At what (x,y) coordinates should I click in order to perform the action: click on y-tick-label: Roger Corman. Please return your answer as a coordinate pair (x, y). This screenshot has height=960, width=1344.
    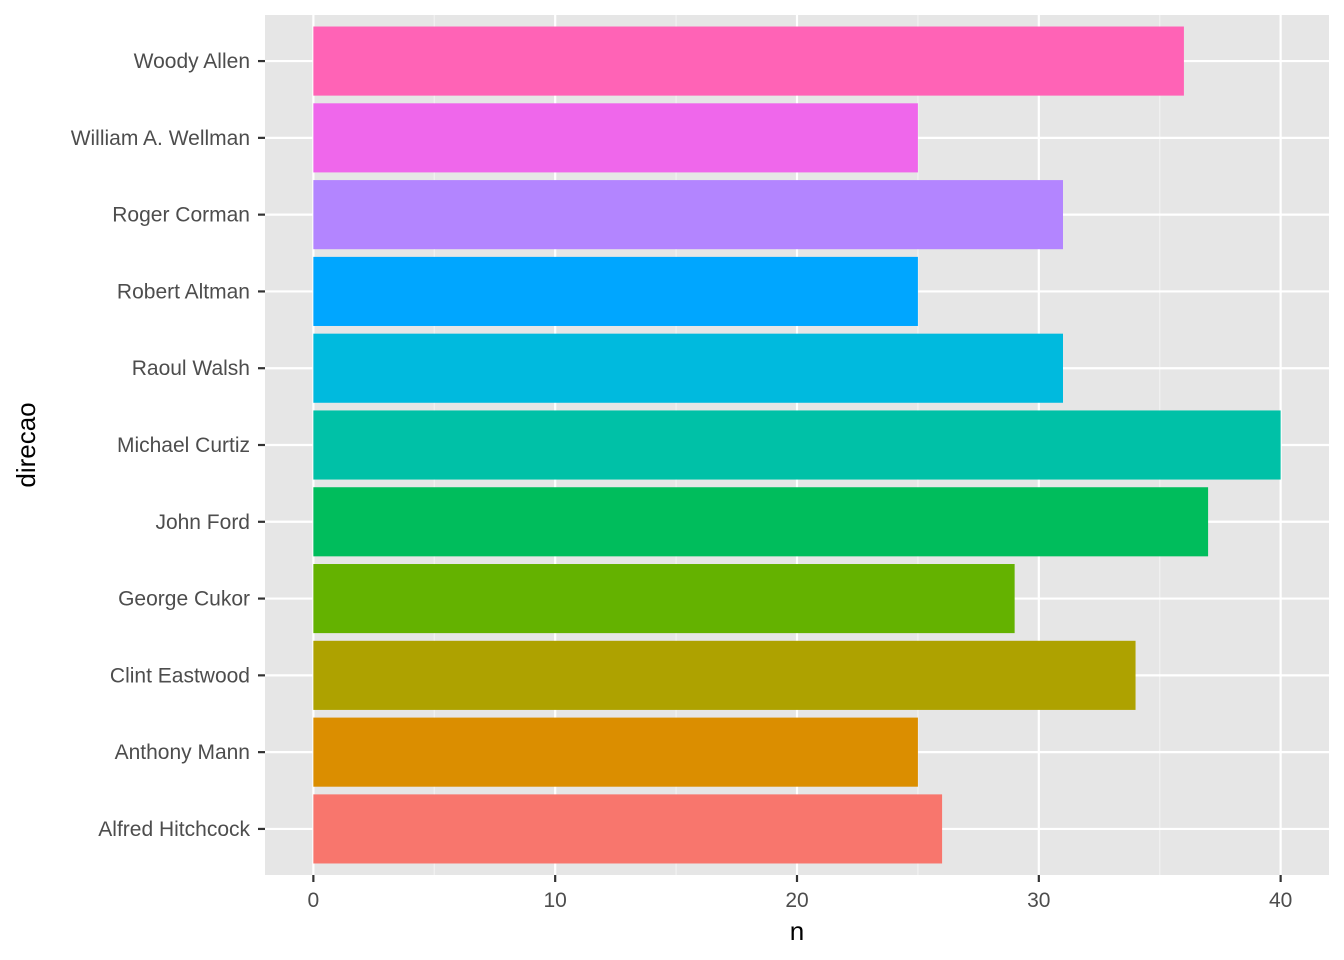
    Looking at the image, I should click on (181, 215).